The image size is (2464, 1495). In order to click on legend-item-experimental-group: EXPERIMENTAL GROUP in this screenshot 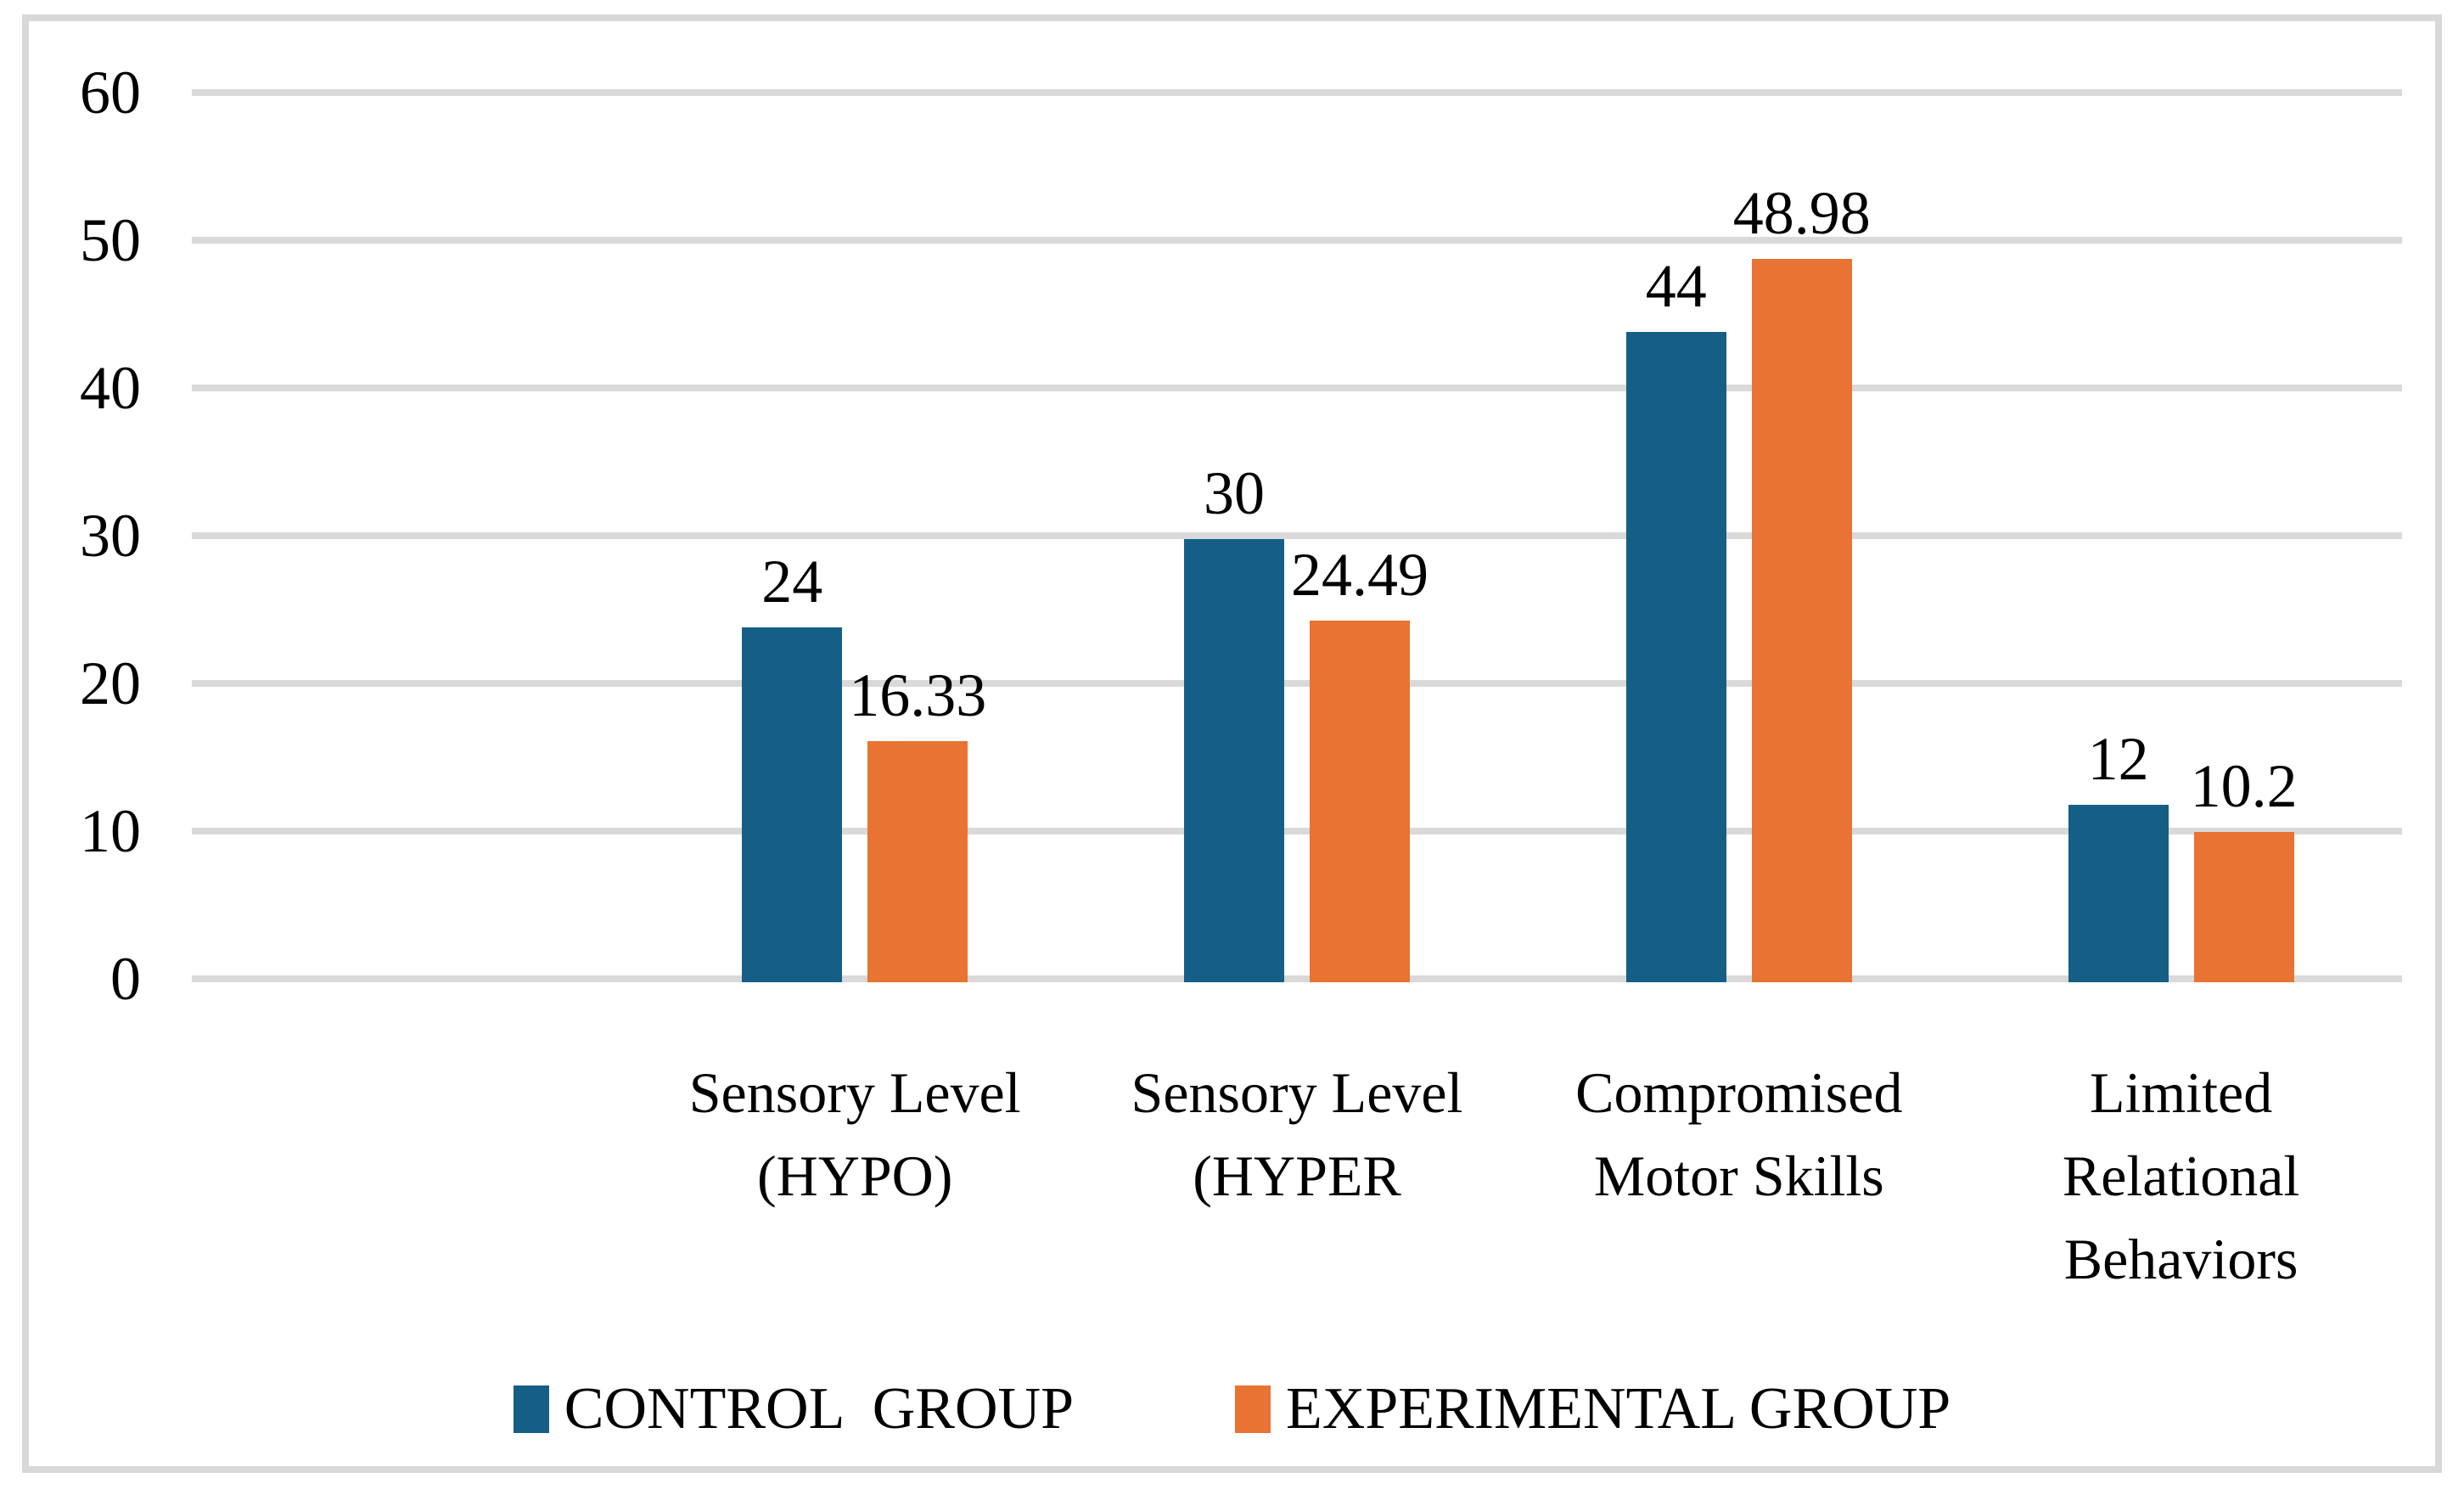, I will do `click(1592, 1409)`.